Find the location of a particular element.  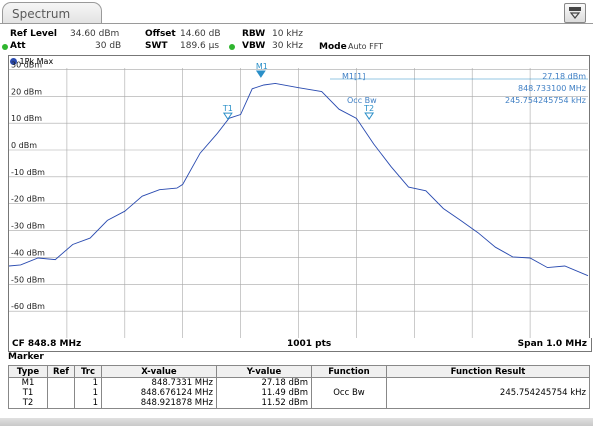

window-menu-button is located at coordinates (575, 13).